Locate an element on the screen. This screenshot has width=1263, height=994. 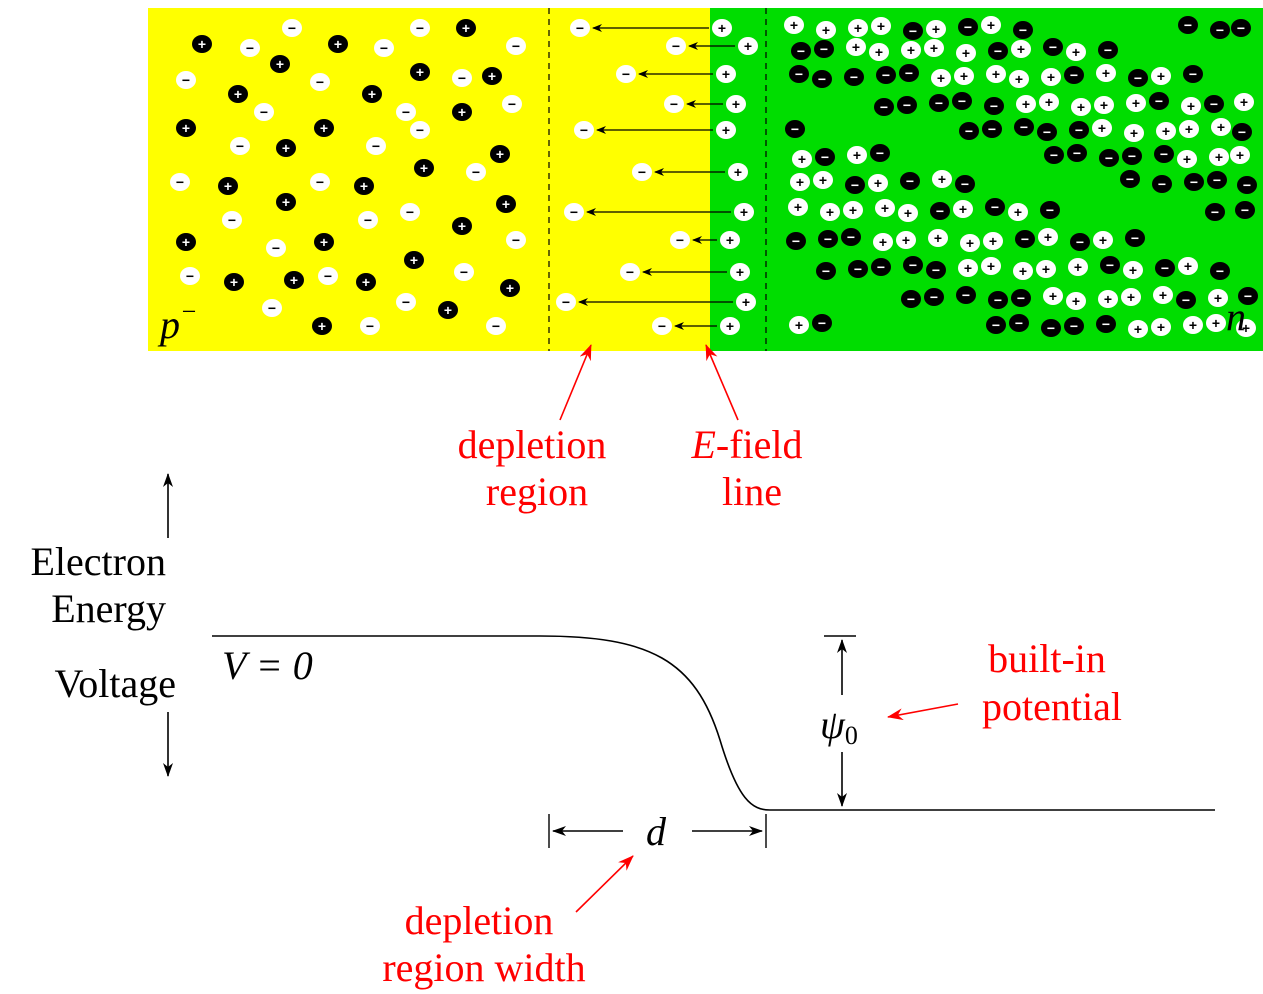
depletion-width-arrow is located at coordinates (604, 884).